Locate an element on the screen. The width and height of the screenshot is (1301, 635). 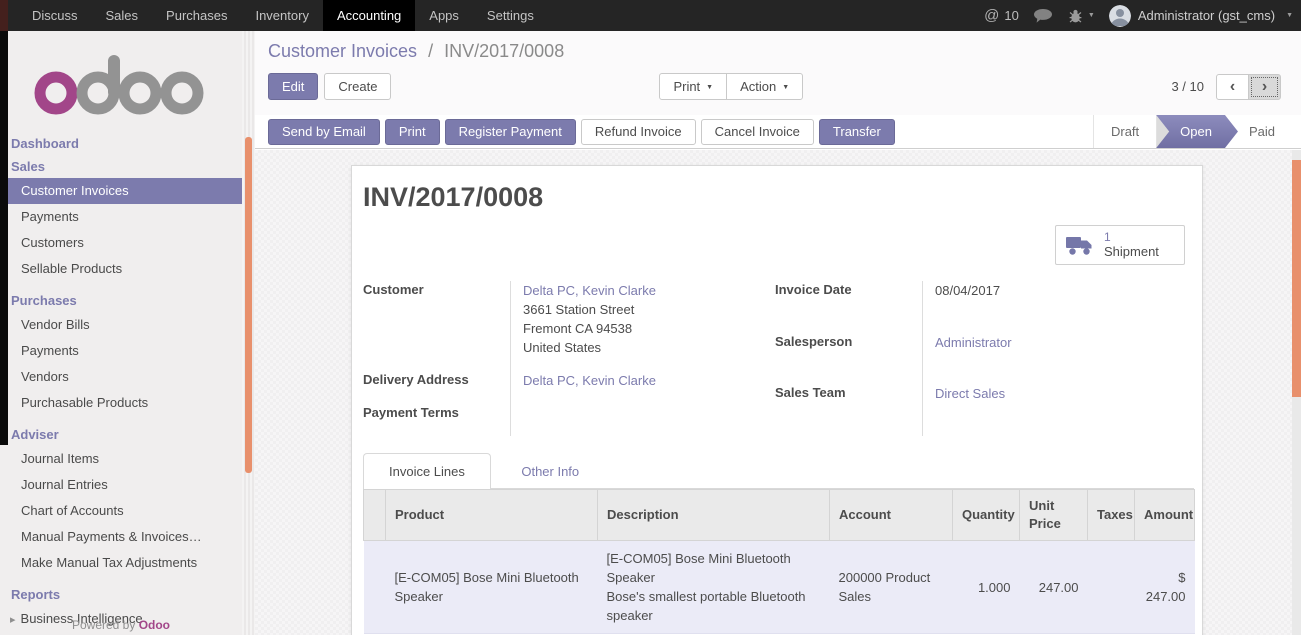
sidebar-item-journal-items: Journal Items is located at coordinates (60, 458).